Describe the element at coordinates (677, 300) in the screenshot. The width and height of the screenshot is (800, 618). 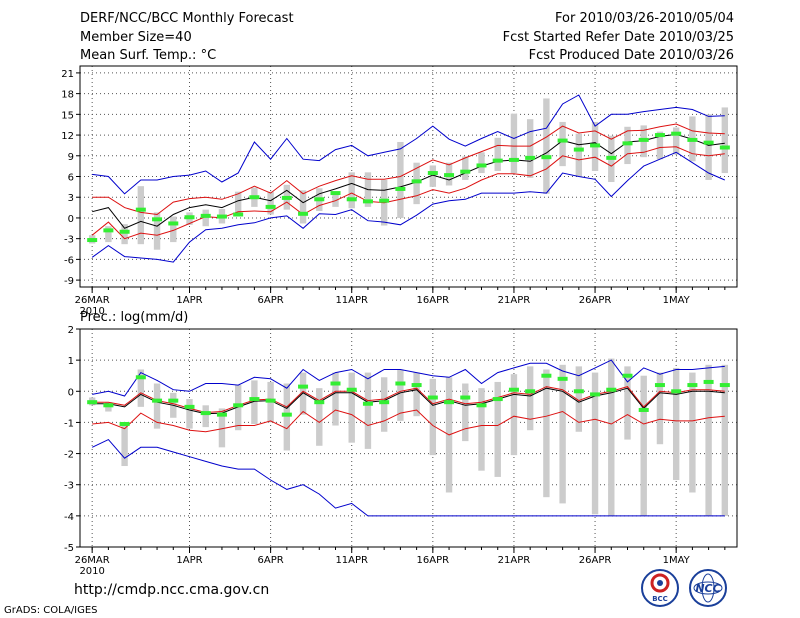
I see `x-tick-label: 1MAY` at that location.